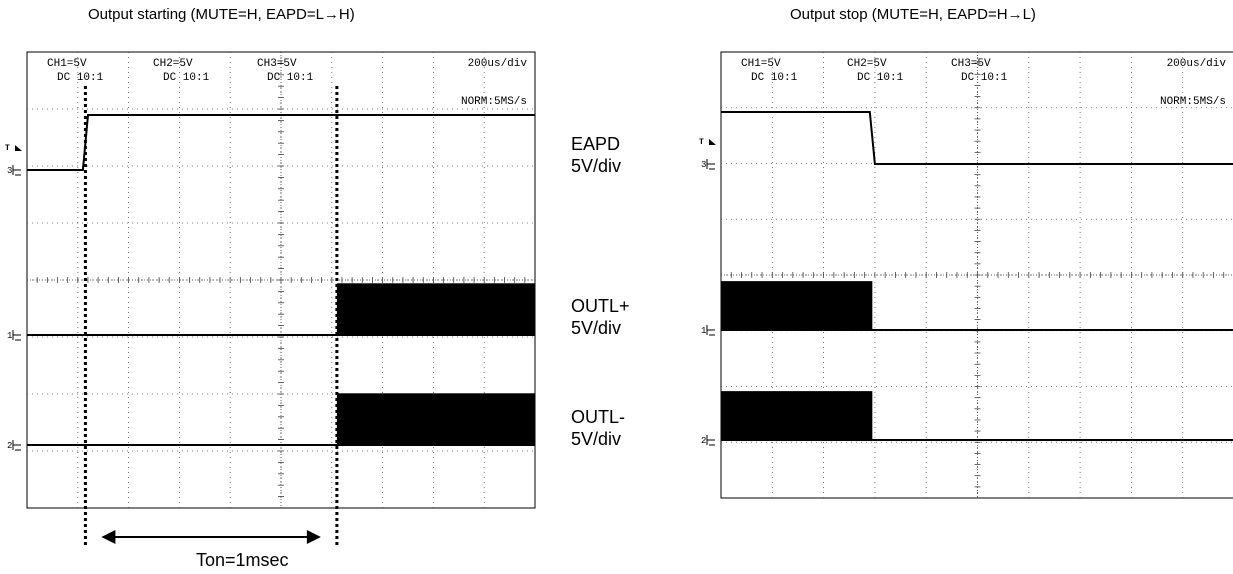  What do you see at coordinates (913, 14) in the screenshot?
I see `chart-title-output-stop: Output stop (MUTE=H, EAPD=H→L)` at bounding box center [913, 14].